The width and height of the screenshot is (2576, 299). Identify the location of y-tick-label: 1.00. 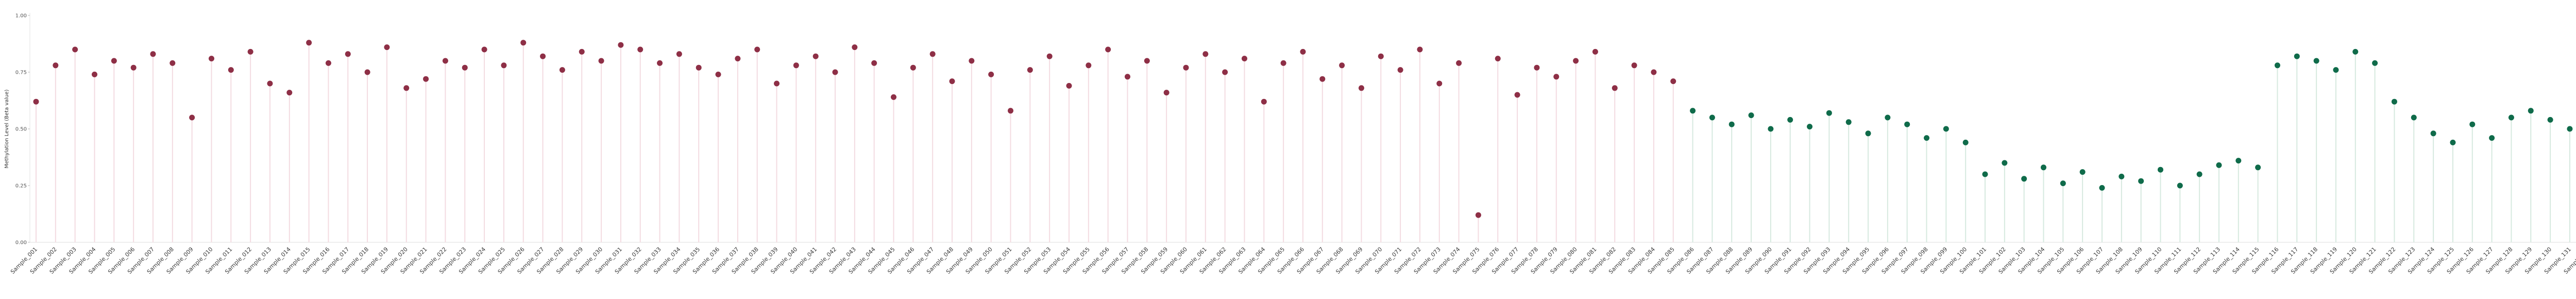
(21, 16).